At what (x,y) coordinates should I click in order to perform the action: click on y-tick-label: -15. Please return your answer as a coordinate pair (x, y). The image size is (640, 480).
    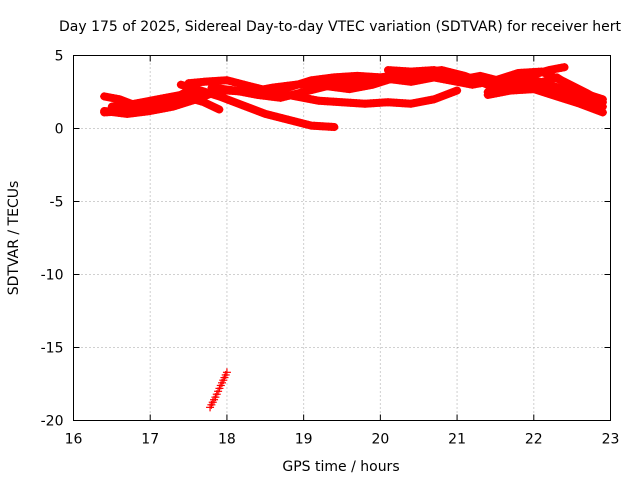
    Looking at the image, I should click on (52, 349).